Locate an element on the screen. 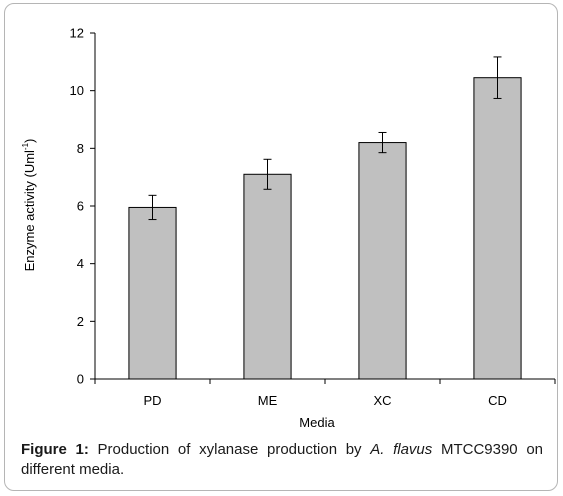 This screenshot has height=496, width=563. y-tick-label: 12 is located at coordinates (77, 33).